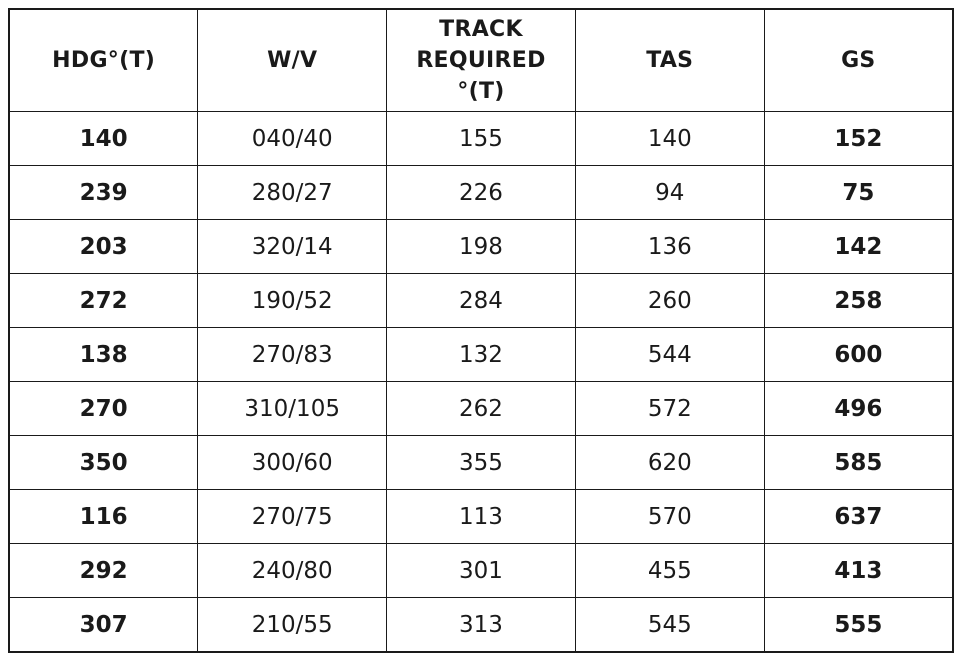 This screenshot has height=654, width=960. Describe the element at coordinates (669, 300) in the screenshot. I see `cell-tas: 260` at that location.